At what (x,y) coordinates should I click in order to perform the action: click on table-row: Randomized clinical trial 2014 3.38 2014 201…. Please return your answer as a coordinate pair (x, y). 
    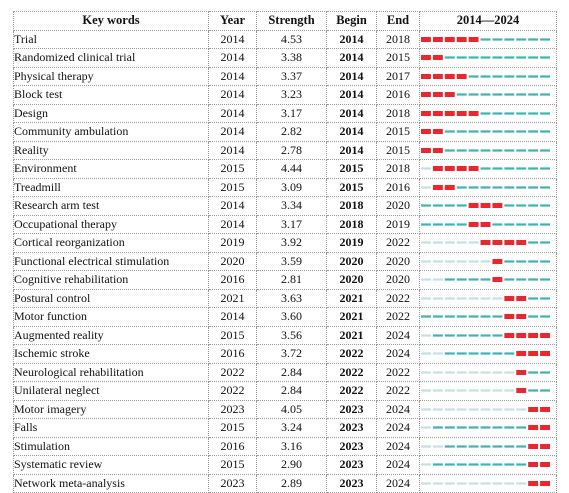
    Looking at the image, I should click on (285, 58).